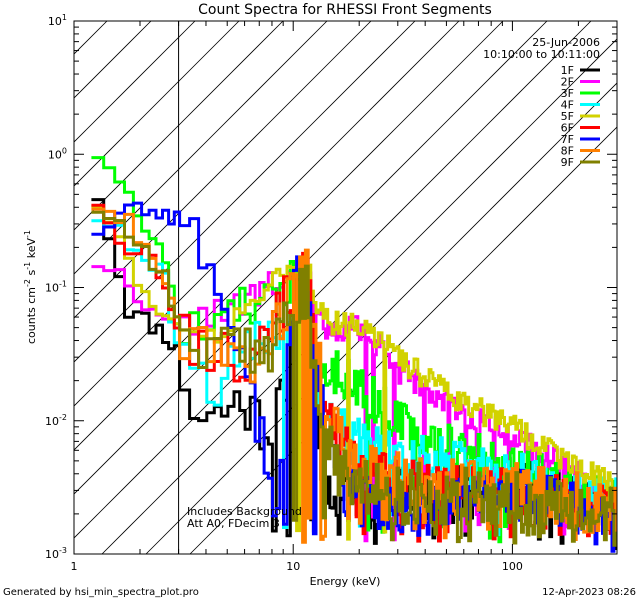 This screenshot has height=600, width=640. Describe the element at coordinates (101, 592) in the screenshot. I see `footer-generated-by: Generated by hsi_min_spectra_plot.pro` at that location.